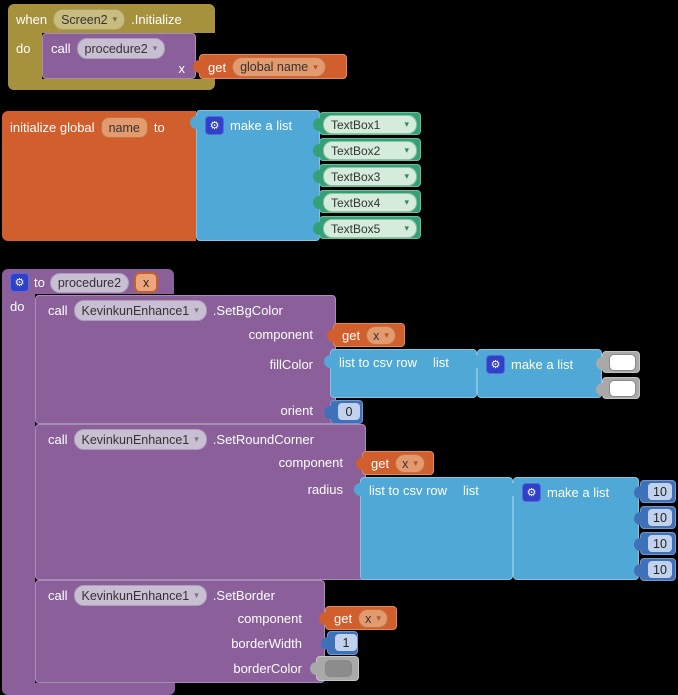  Describe the element at coordinates (89, 282) in the screenshot. I see `procedure-name-field: procedure2` at that location.